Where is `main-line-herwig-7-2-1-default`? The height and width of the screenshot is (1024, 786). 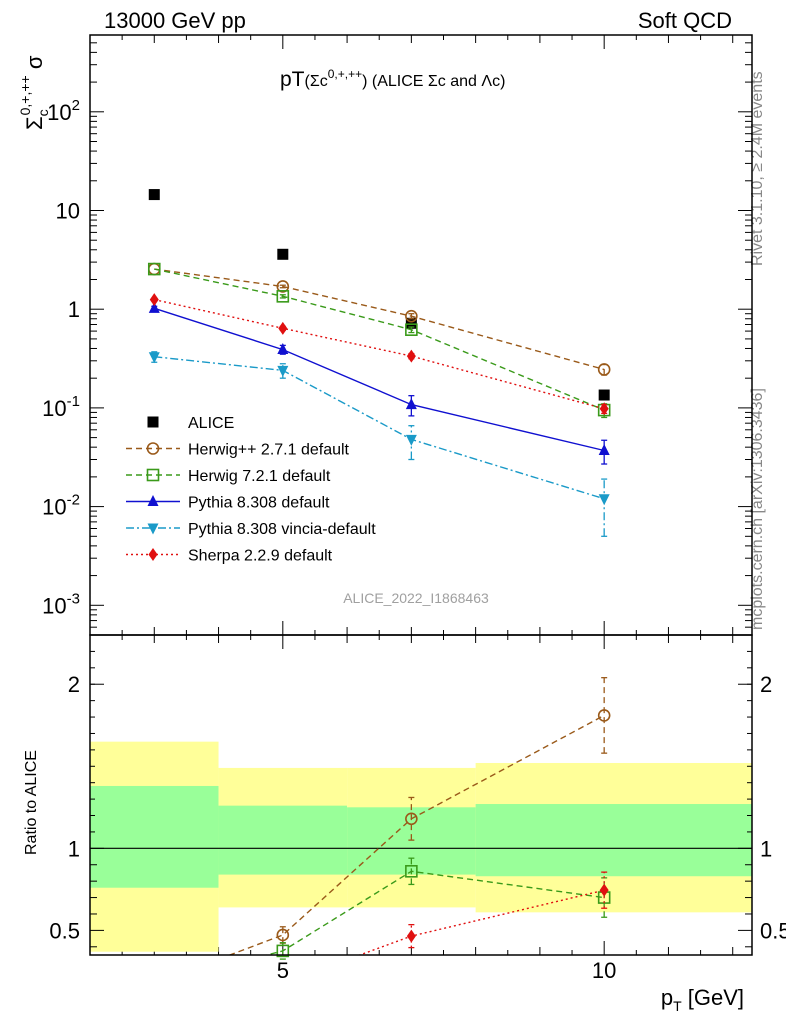
main-line-herwig-7-2-1-default is located at coordinates (379, 339).